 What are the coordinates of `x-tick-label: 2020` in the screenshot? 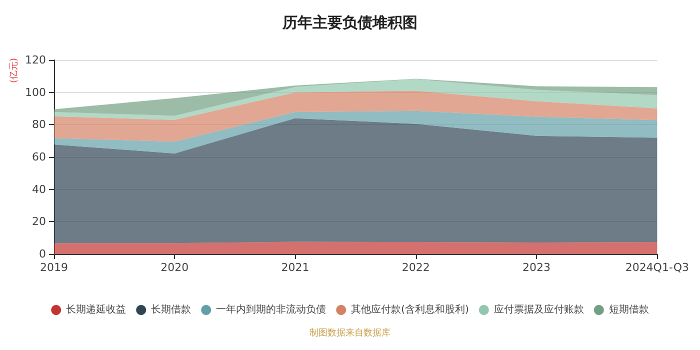 It's located at (174, 267).